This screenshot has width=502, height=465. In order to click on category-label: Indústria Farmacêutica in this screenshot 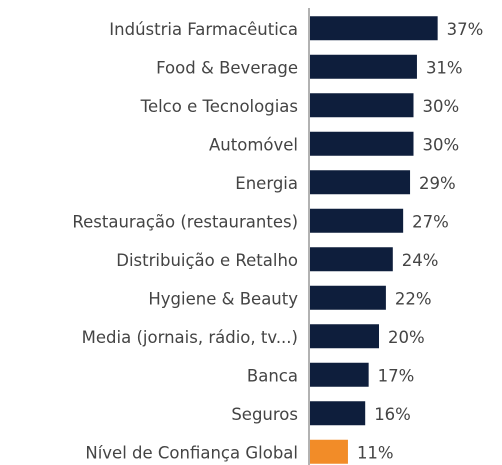, I will do `click(203, 29)`.